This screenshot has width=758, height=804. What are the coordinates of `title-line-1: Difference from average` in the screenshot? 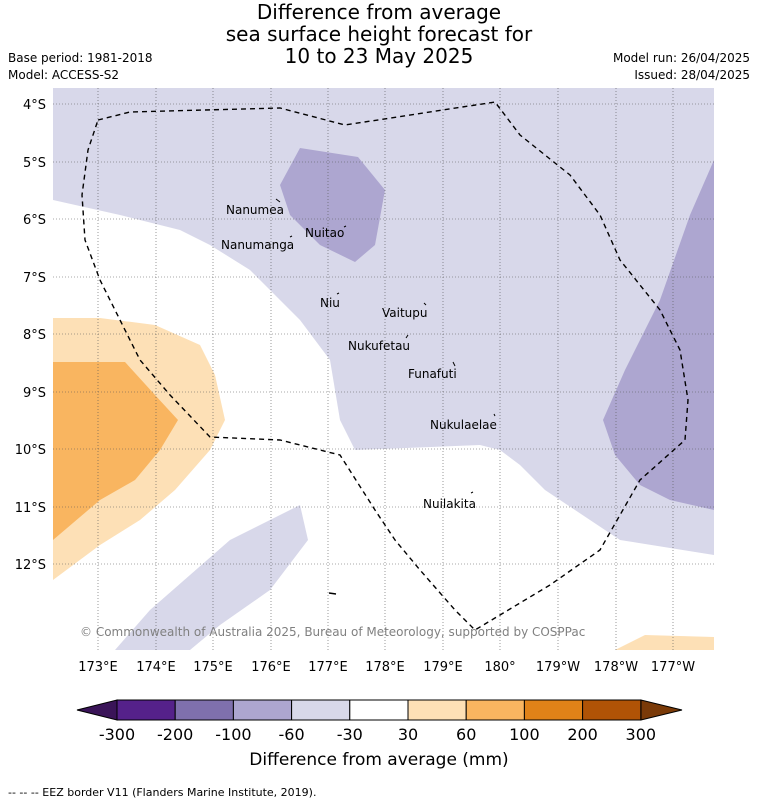 It's located at (379, 12).